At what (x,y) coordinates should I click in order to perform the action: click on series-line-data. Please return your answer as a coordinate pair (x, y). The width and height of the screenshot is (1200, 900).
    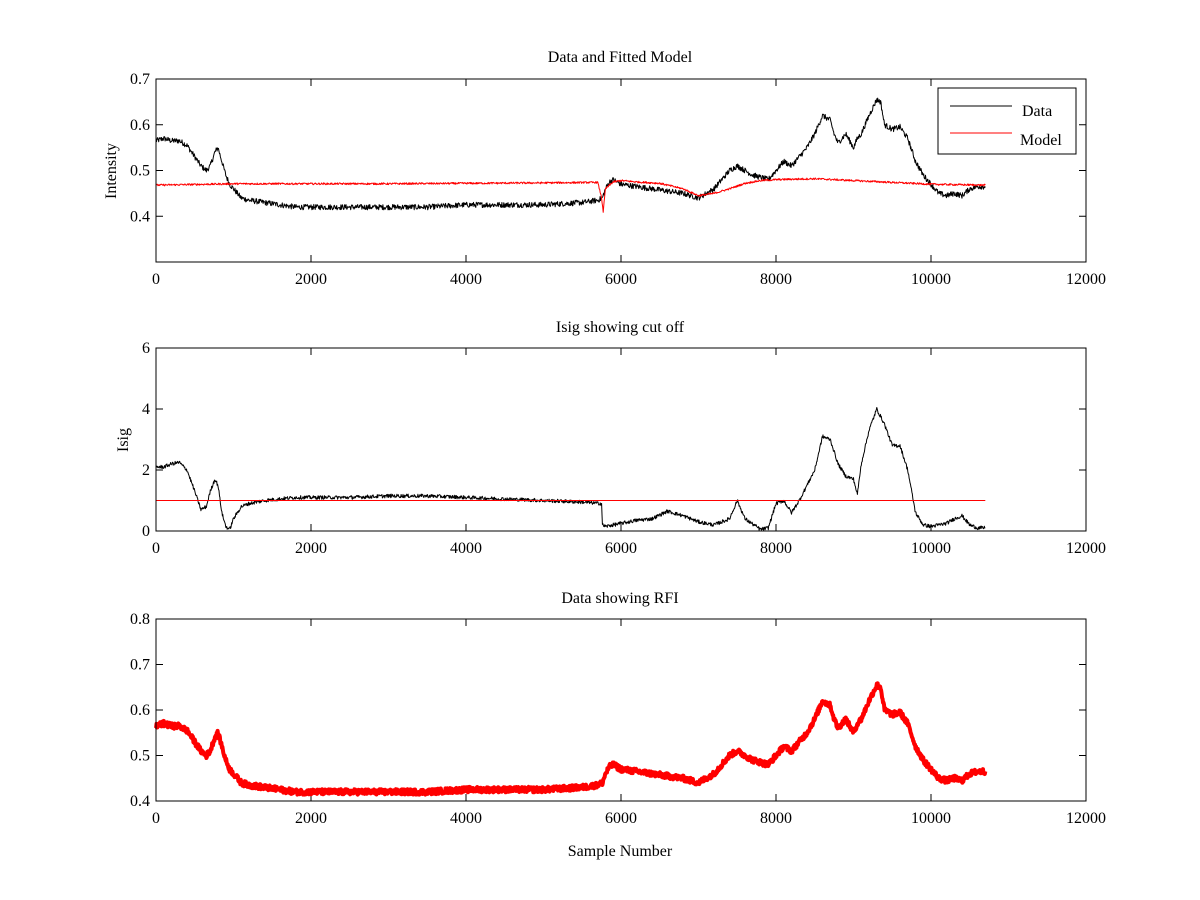
    Looking at the image, I should click on (570, 154).